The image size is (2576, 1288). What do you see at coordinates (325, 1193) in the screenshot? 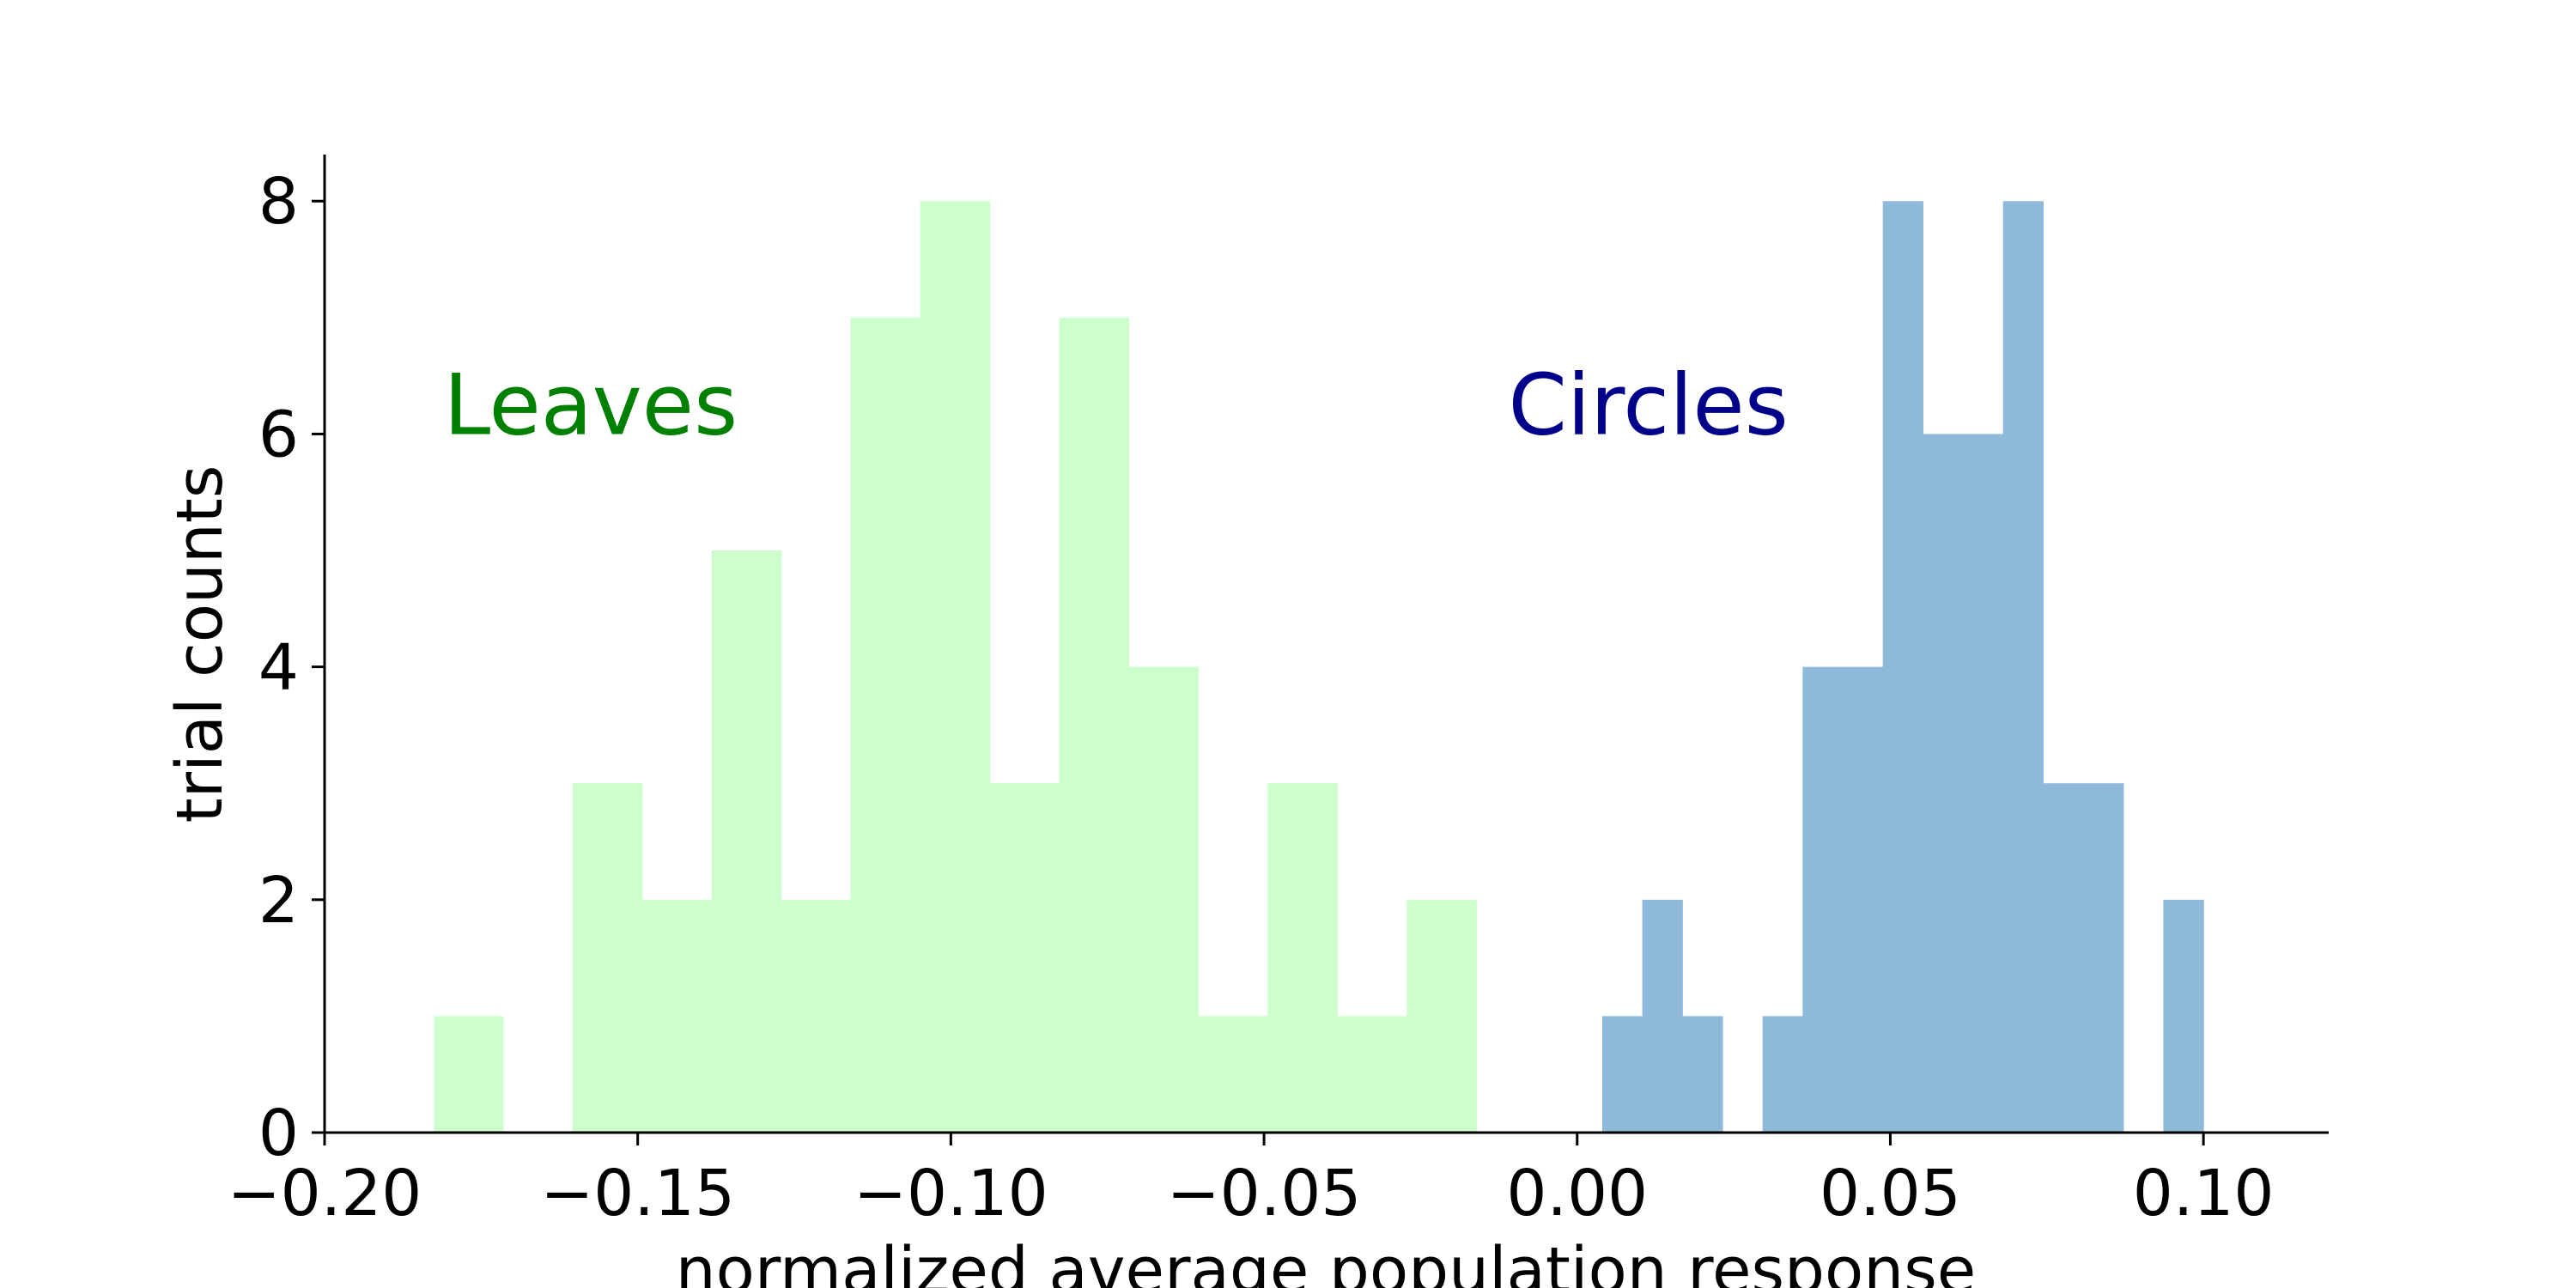
I see `x-tick-label: −0.20` at bounding box center [325, 1193].